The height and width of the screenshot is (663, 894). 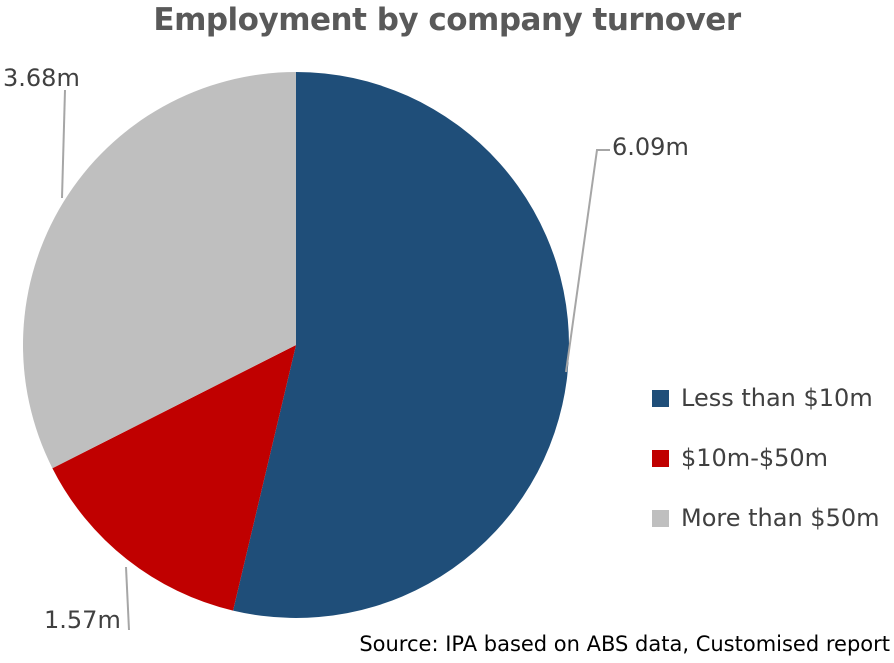 What do you see at coordinates (447, 20) in the screenshot?
I see `chart-title: Employment by company turnover` at bounding box center [447, 20].